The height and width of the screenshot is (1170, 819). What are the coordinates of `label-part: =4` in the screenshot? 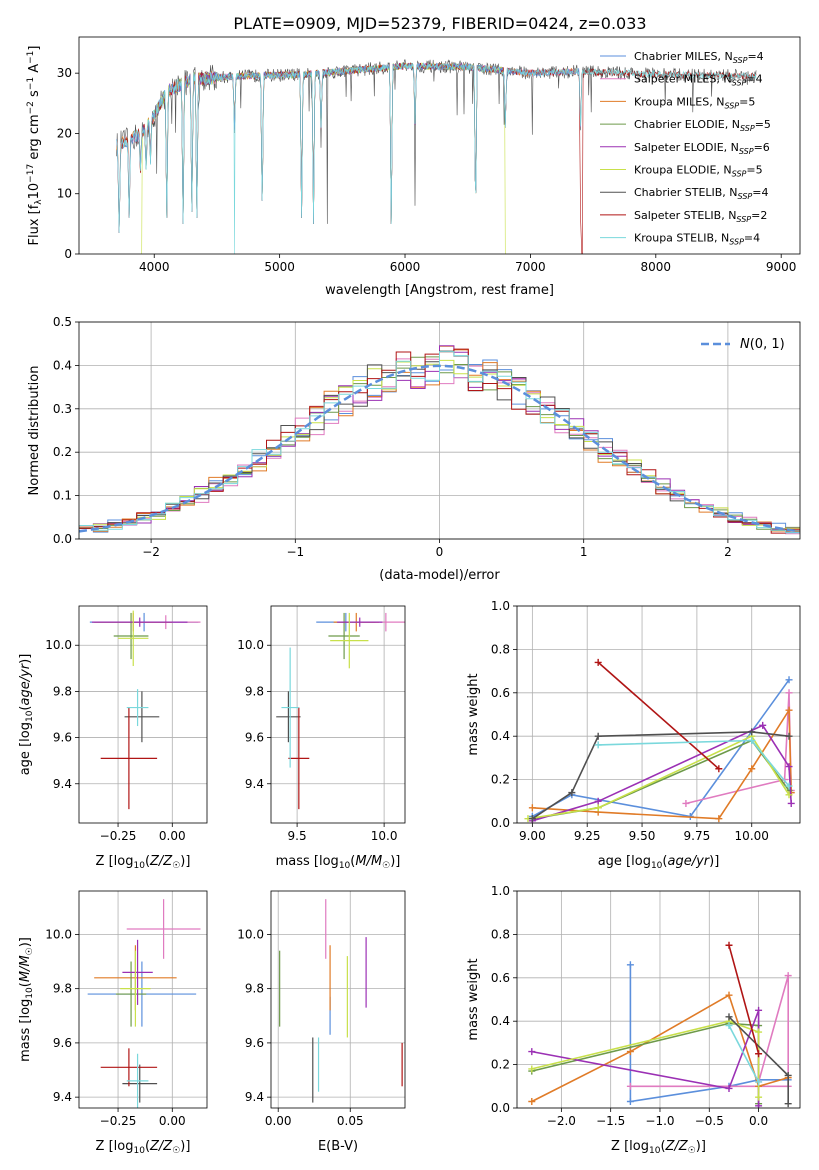 It's located at (760, 192).